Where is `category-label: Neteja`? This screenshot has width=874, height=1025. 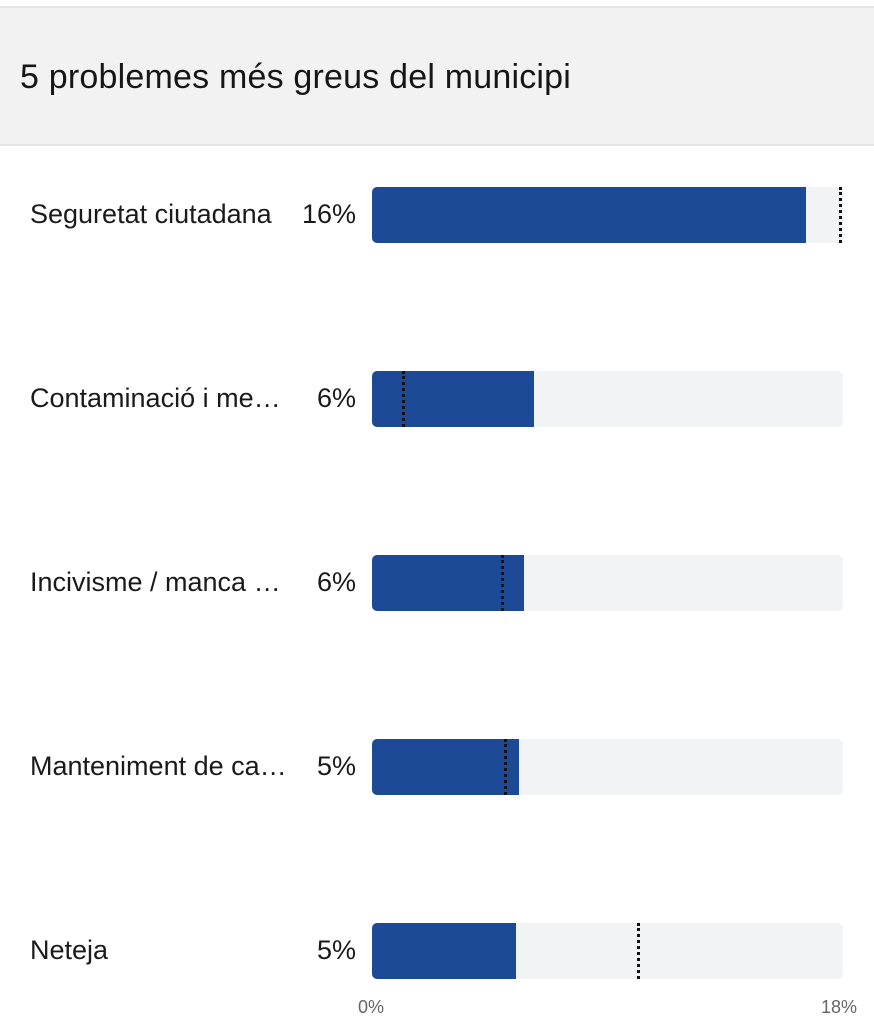 category-label: Neteja is located at coordinates (69, 950).